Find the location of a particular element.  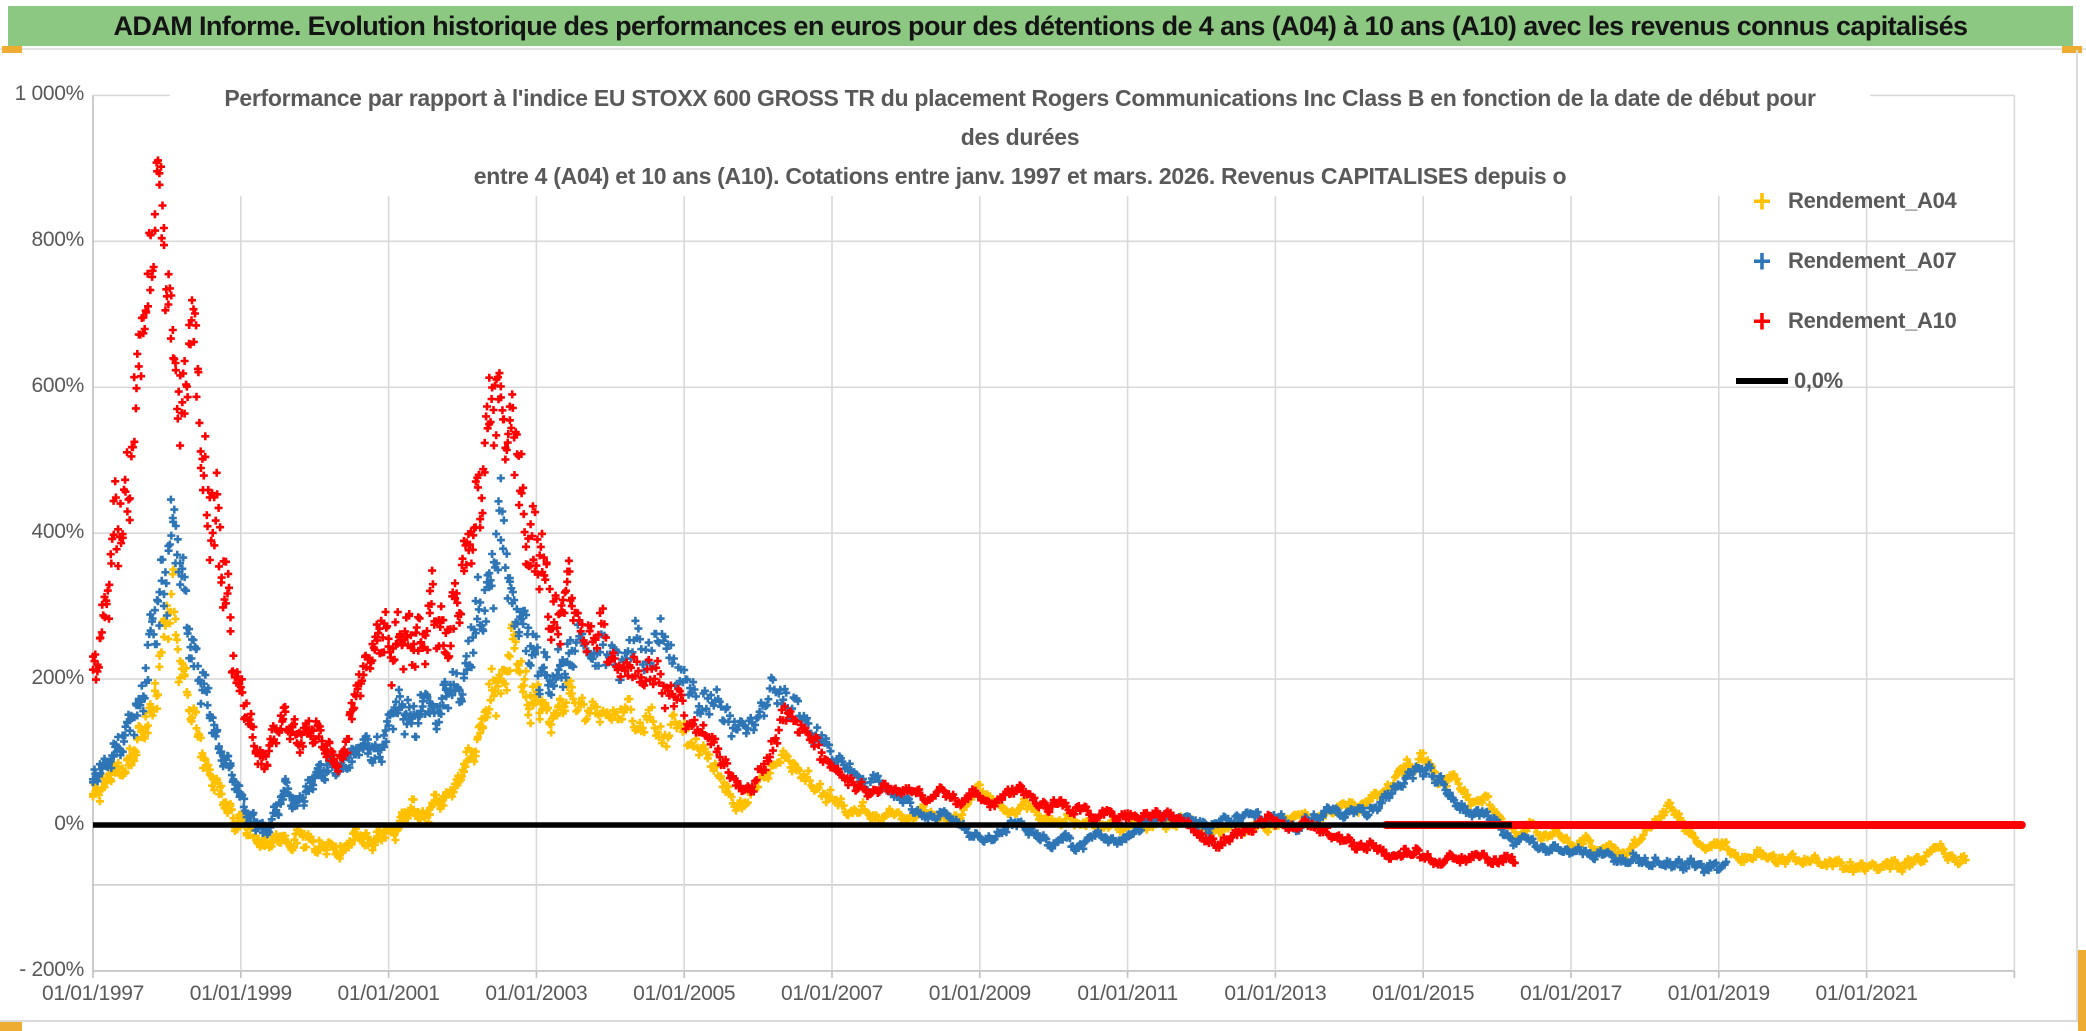

plus-marker-icon-a07: + is located at coordinates (1762, 261).